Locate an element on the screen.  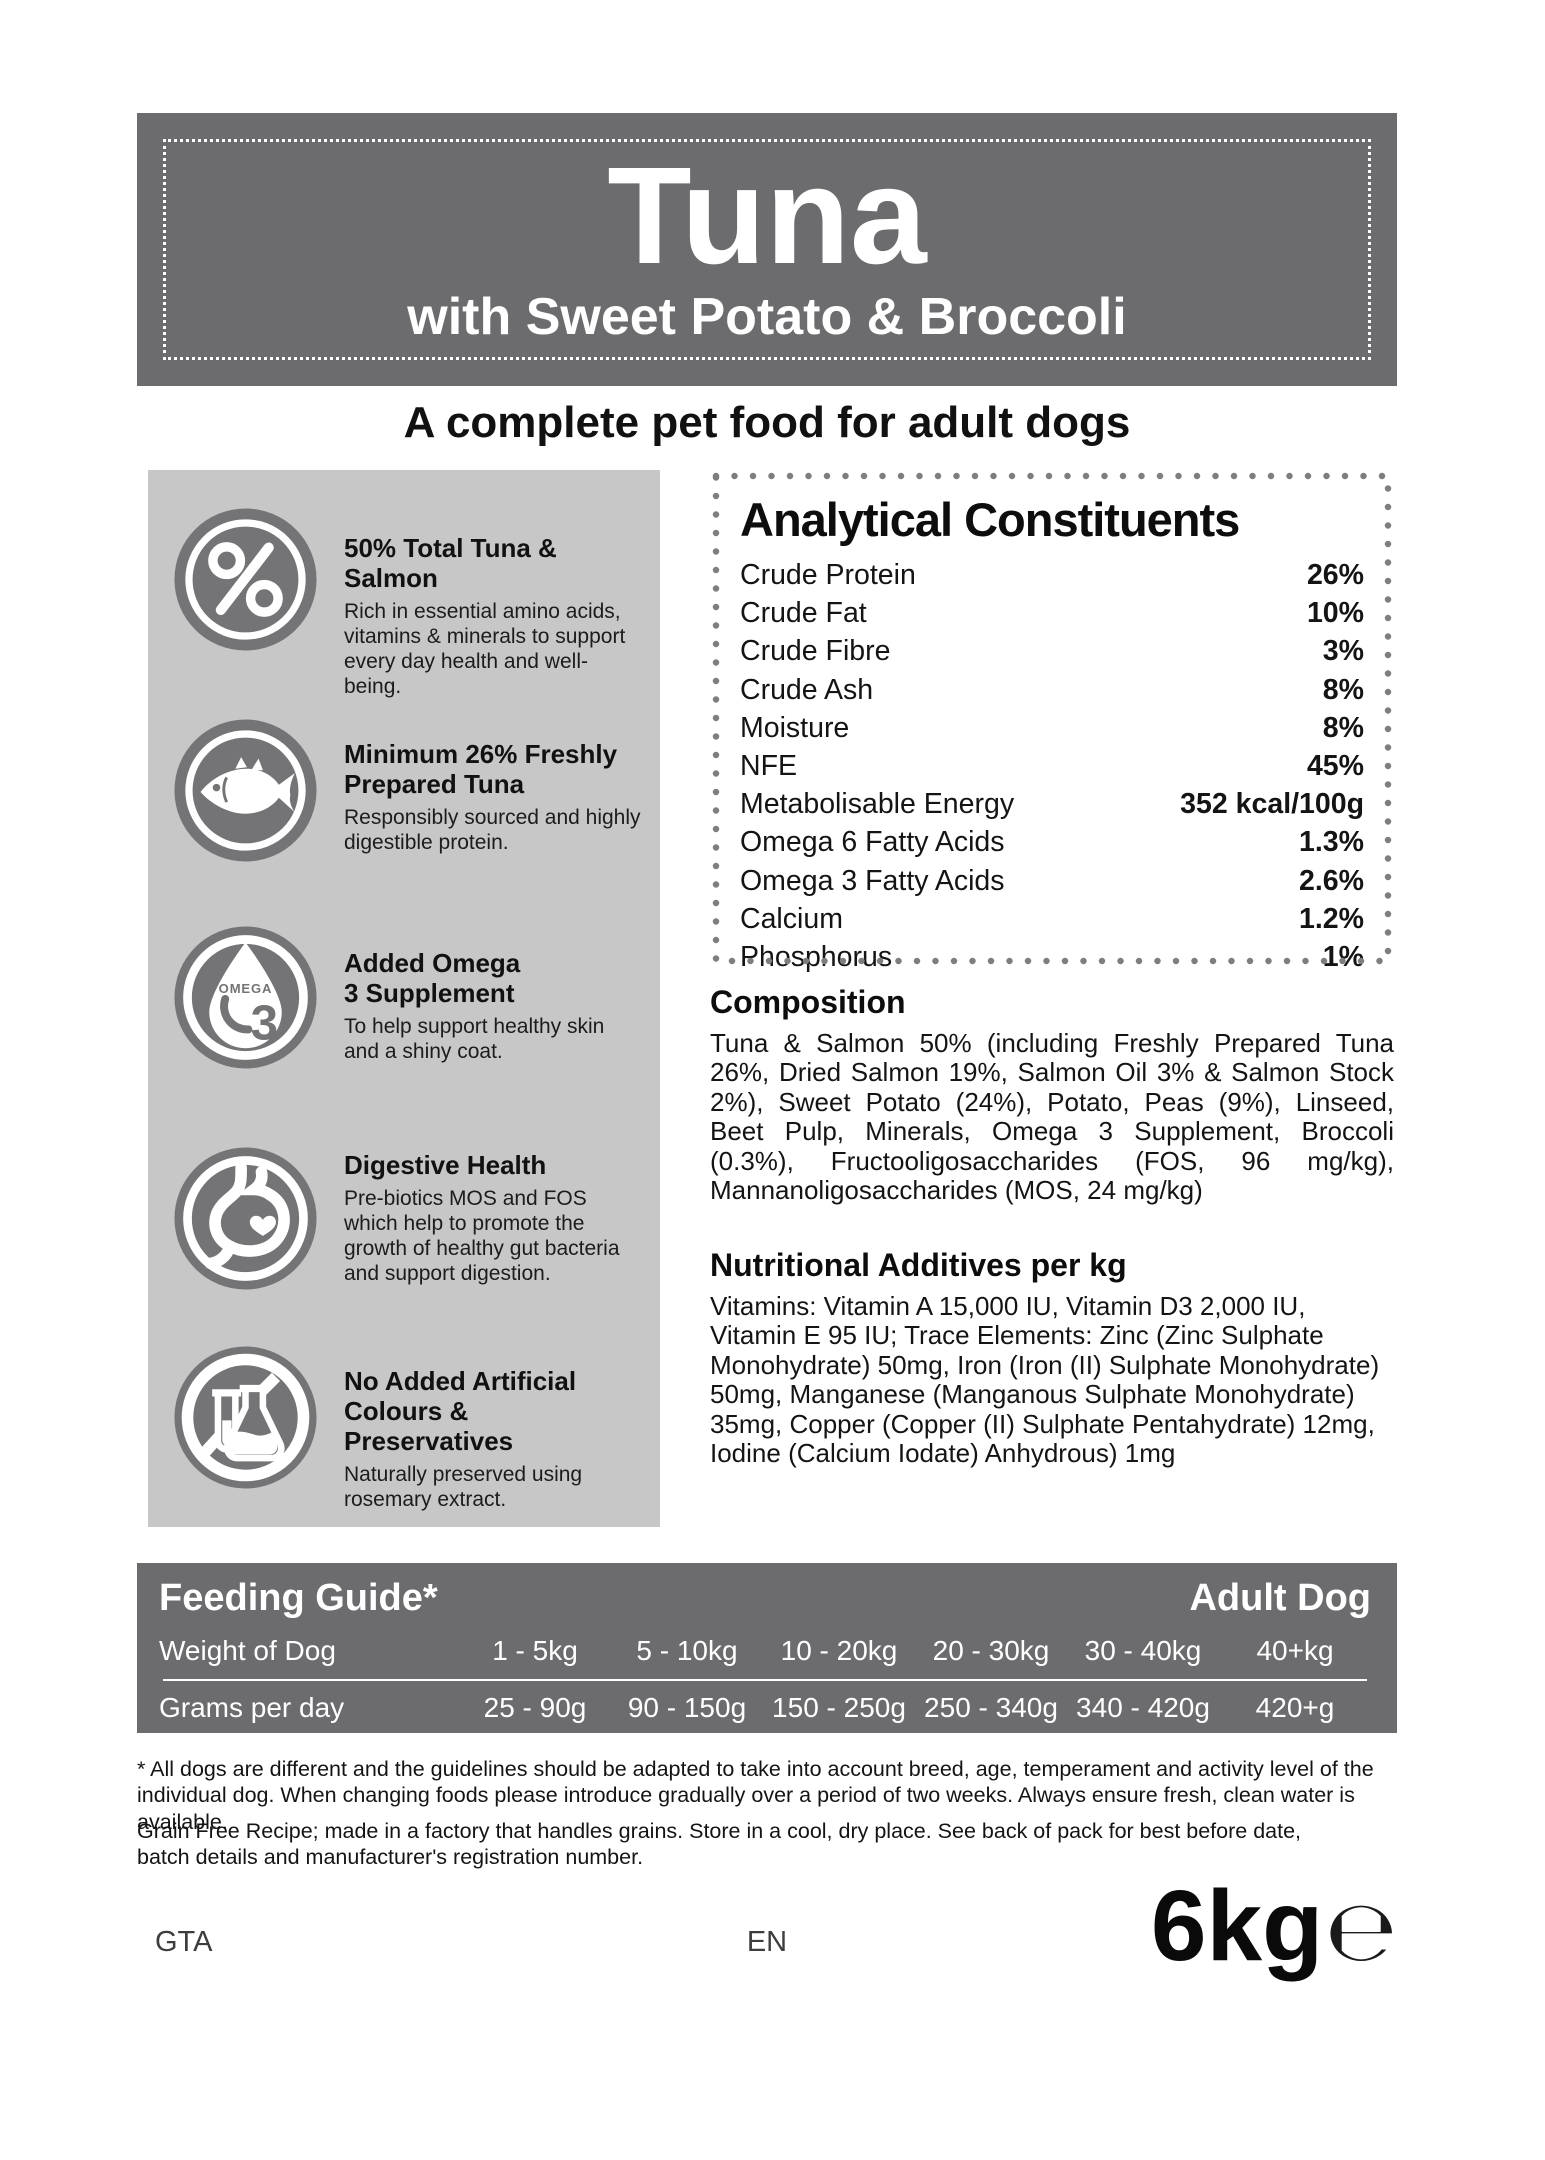
net-weight: 6kg ℮ is located at coordinates (1274, 1928).